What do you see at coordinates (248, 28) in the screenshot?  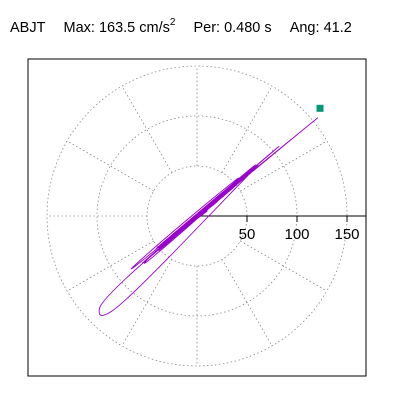 I see `per-value: 0.480 s` at bounding box center [248, 28].